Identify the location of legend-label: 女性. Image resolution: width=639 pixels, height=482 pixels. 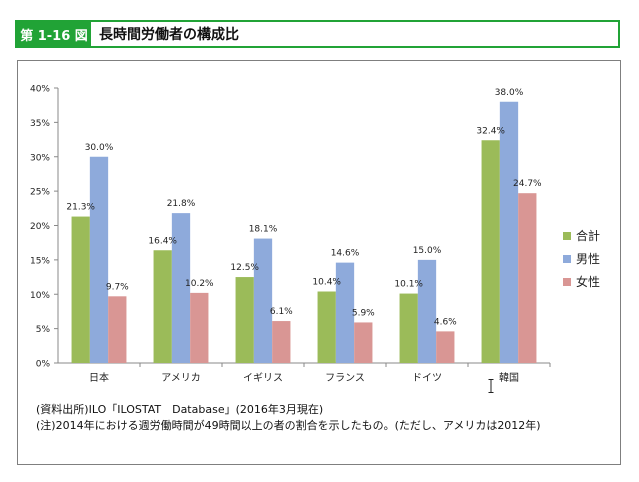
(588, 281).